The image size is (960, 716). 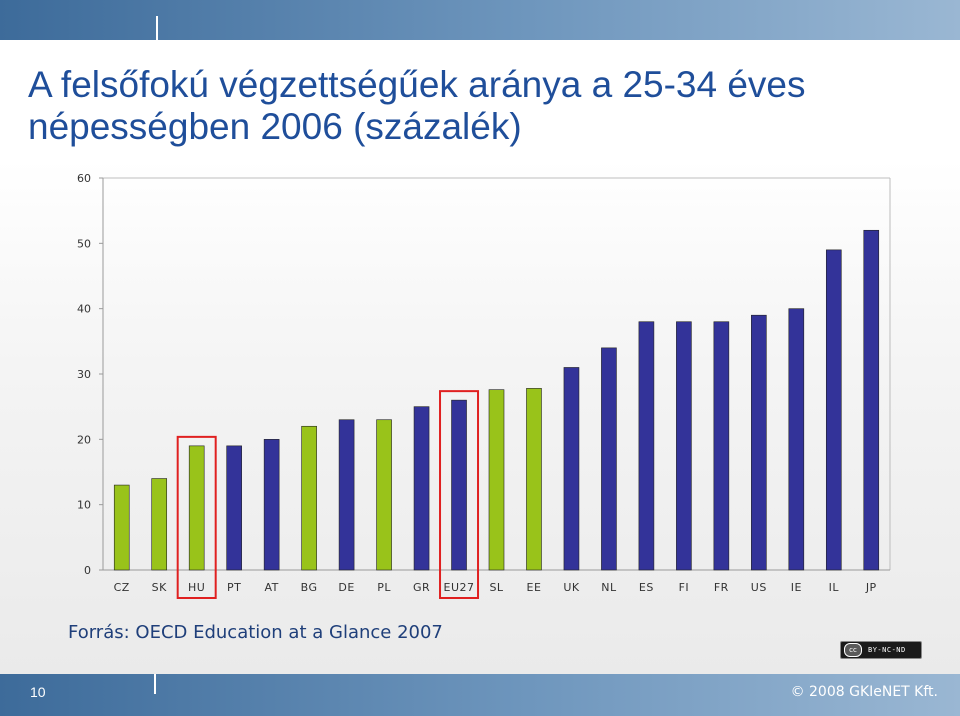 I want to click on footer-separator, so click(x=155, y=684).